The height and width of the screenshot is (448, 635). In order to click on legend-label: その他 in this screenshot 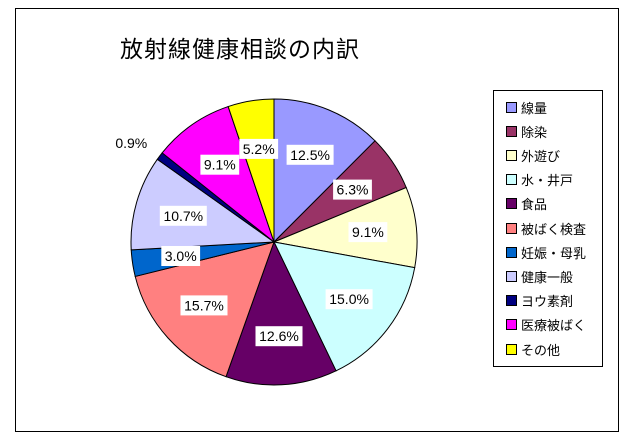, I will do `click(541, 351)`.